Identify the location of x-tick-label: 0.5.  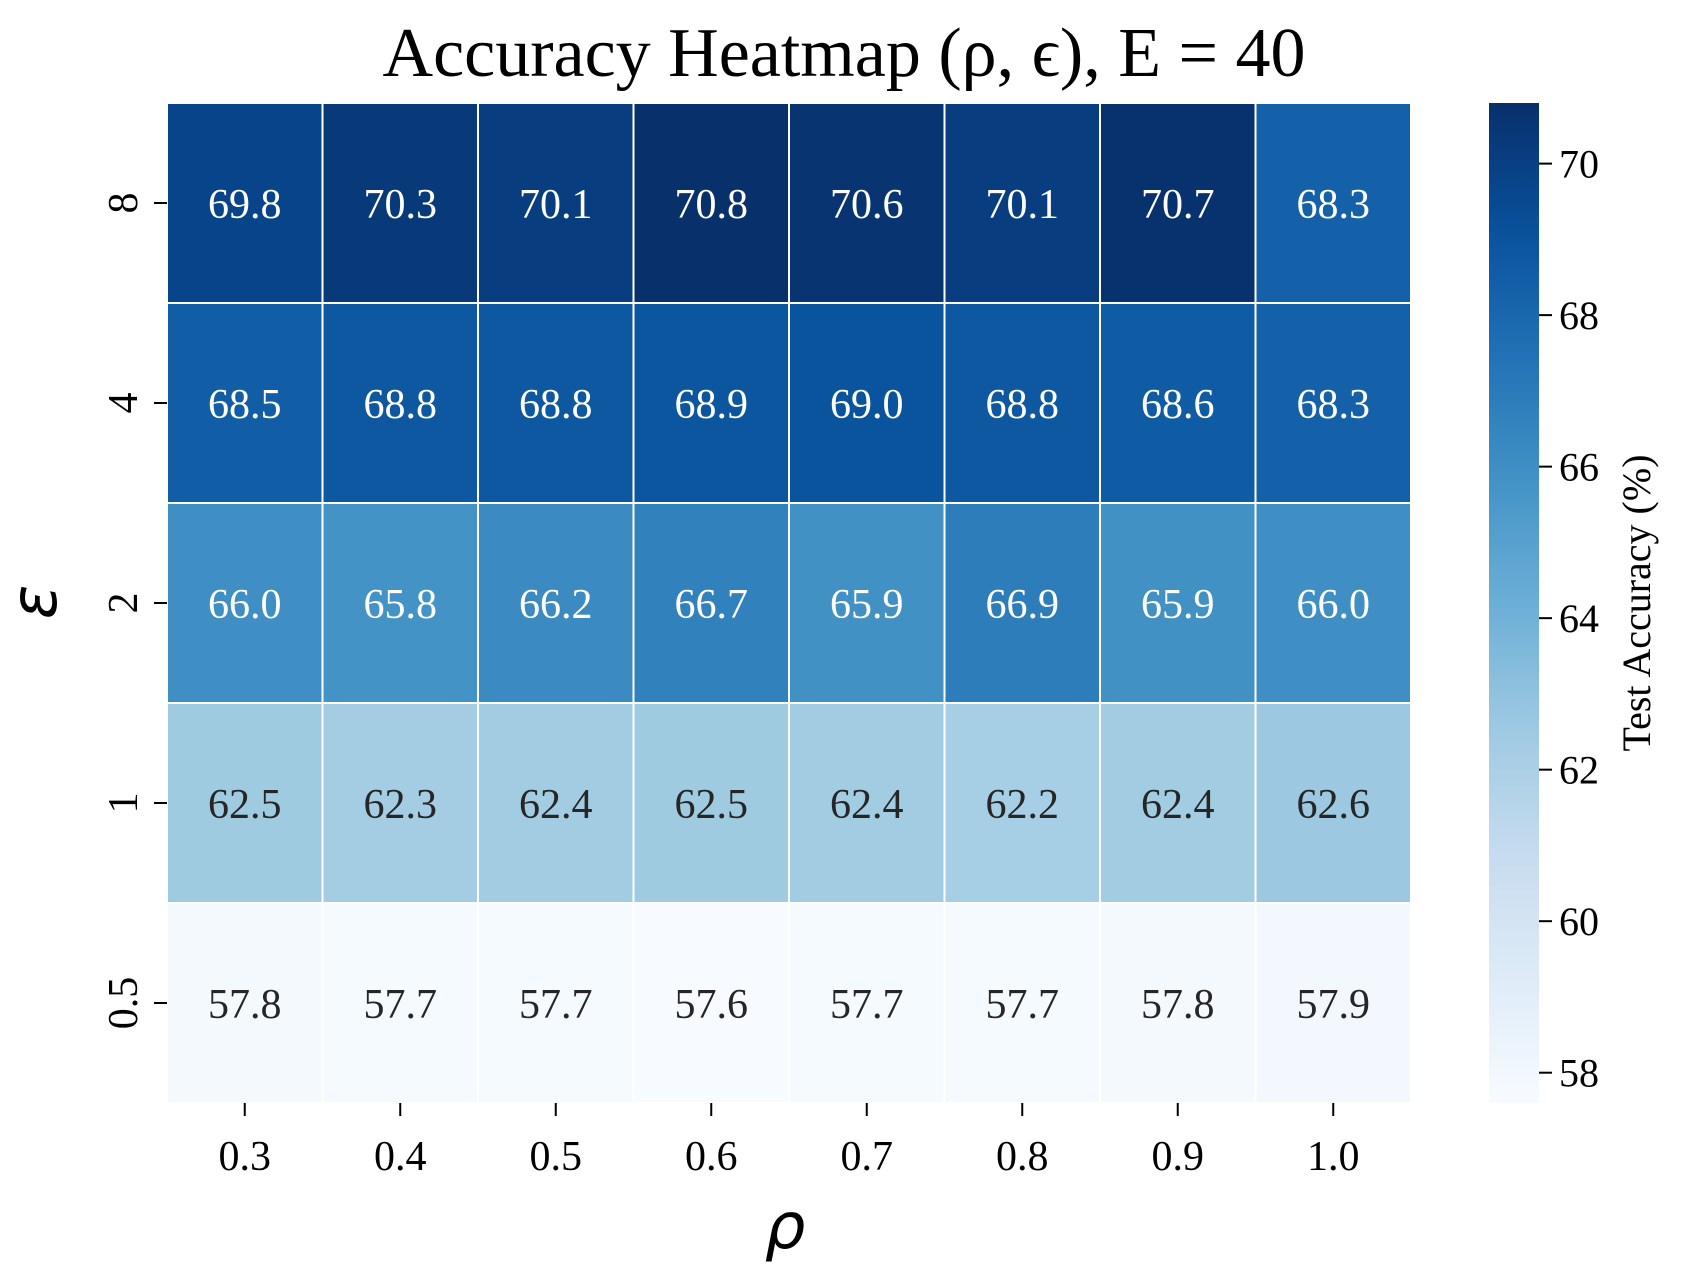
(556, 1157).